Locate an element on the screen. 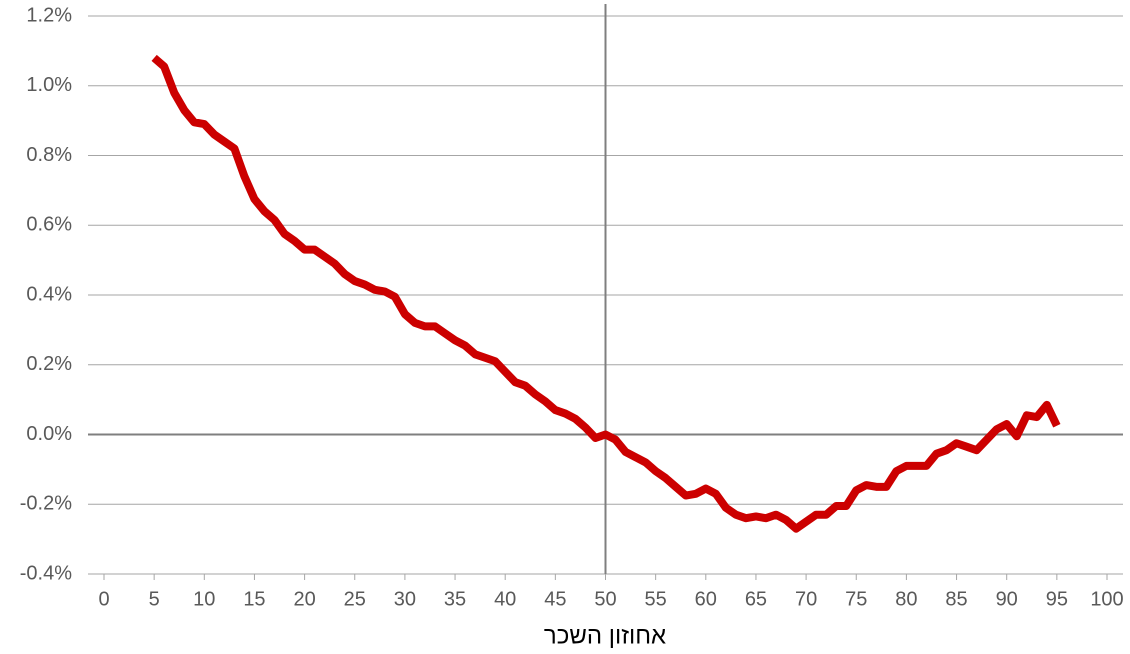 The height and width of the screenshot is (654, 1130). x-tick-label: 25 is located at coordinates (355, 599).